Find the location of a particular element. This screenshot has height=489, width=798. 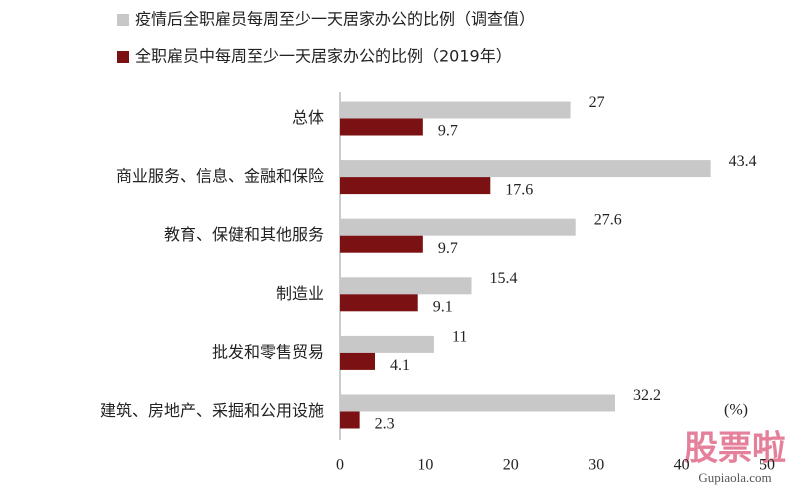

y-tick-label: 教育、保健和其他服务 is located at coordinates (244, 234).